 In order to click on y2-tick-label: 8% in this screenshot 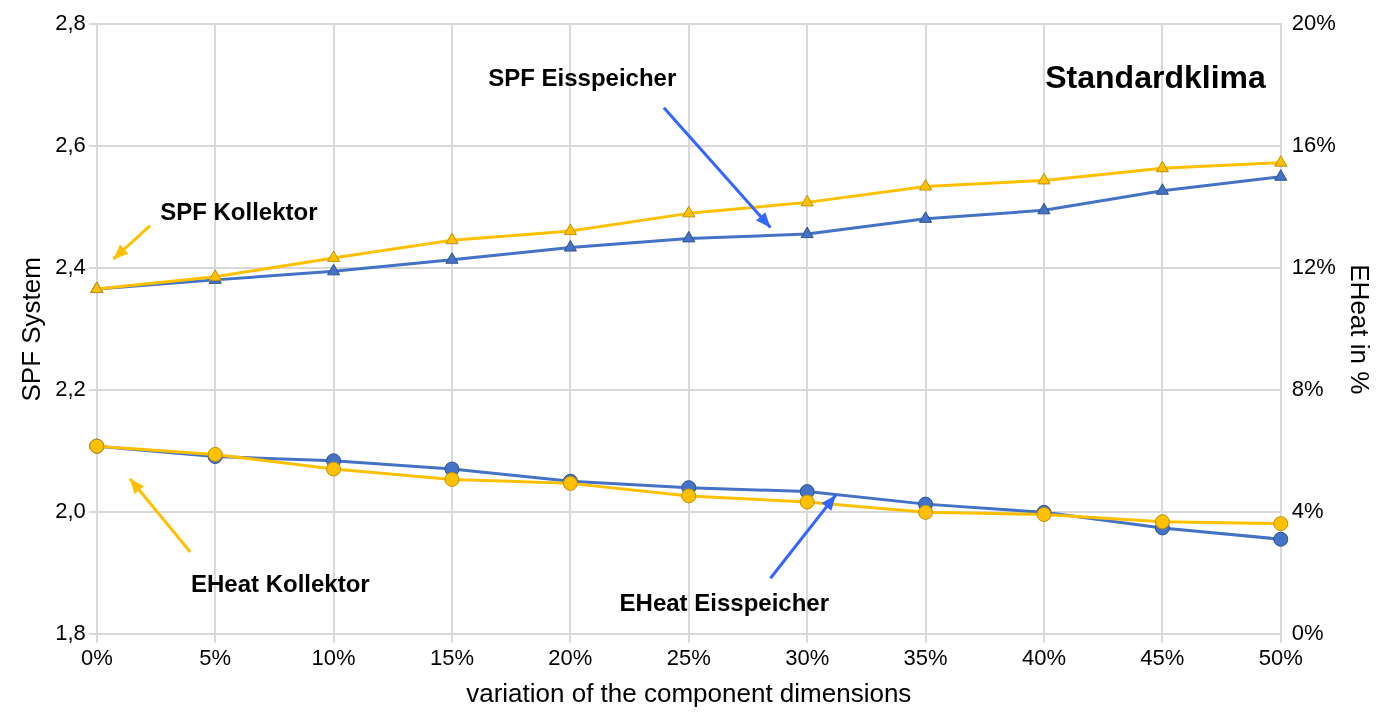, I will do `click(1307, 389)`.